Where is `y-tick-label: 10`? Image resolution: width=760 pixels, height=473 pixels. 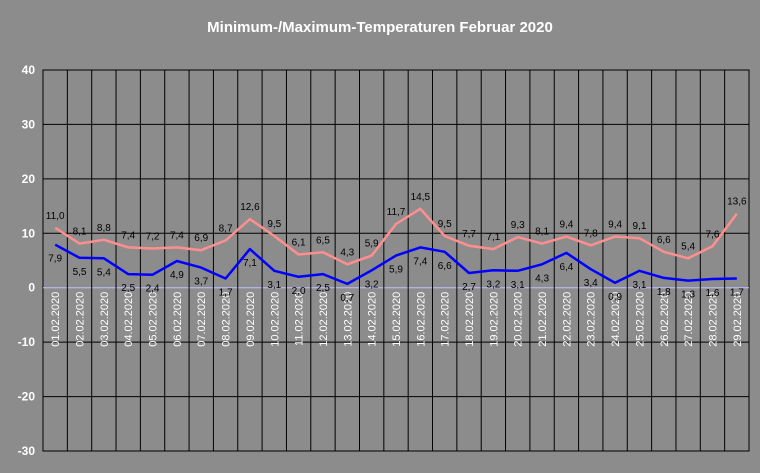
y-tick-label: 10 is located at coordinates (29, 233).